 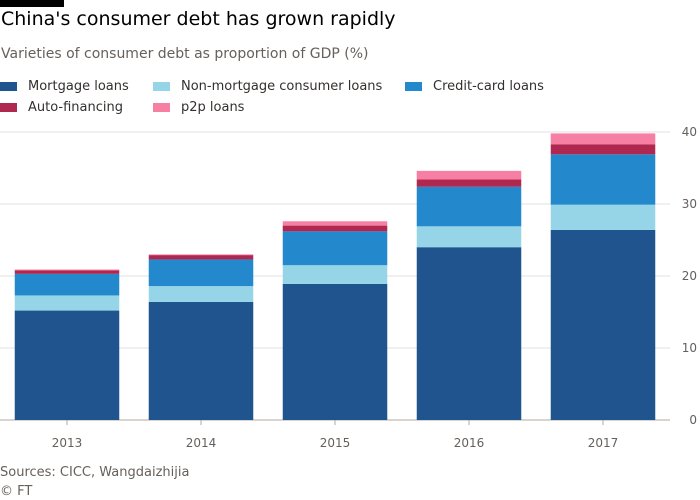 I want to click on legend-item-credit-card-loans: Credit-card loans, so click(x=474, y=86).